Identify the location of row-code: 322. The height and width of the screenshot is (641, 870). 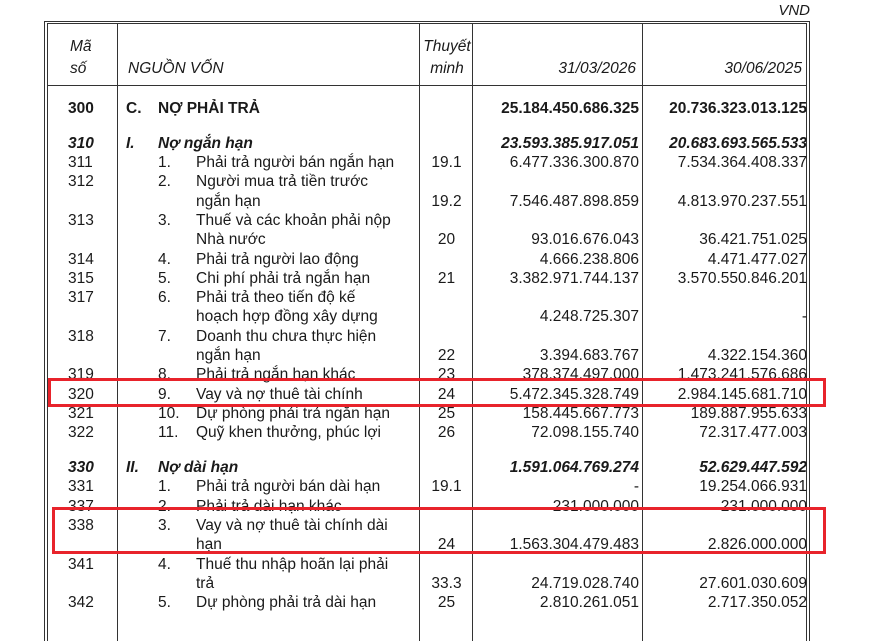
(81, 433).